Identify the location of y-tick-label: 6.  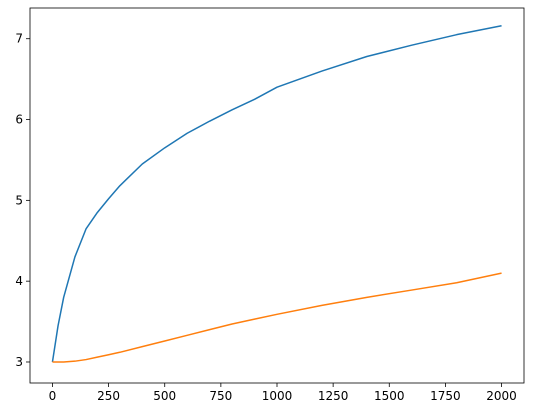
(19, 120).